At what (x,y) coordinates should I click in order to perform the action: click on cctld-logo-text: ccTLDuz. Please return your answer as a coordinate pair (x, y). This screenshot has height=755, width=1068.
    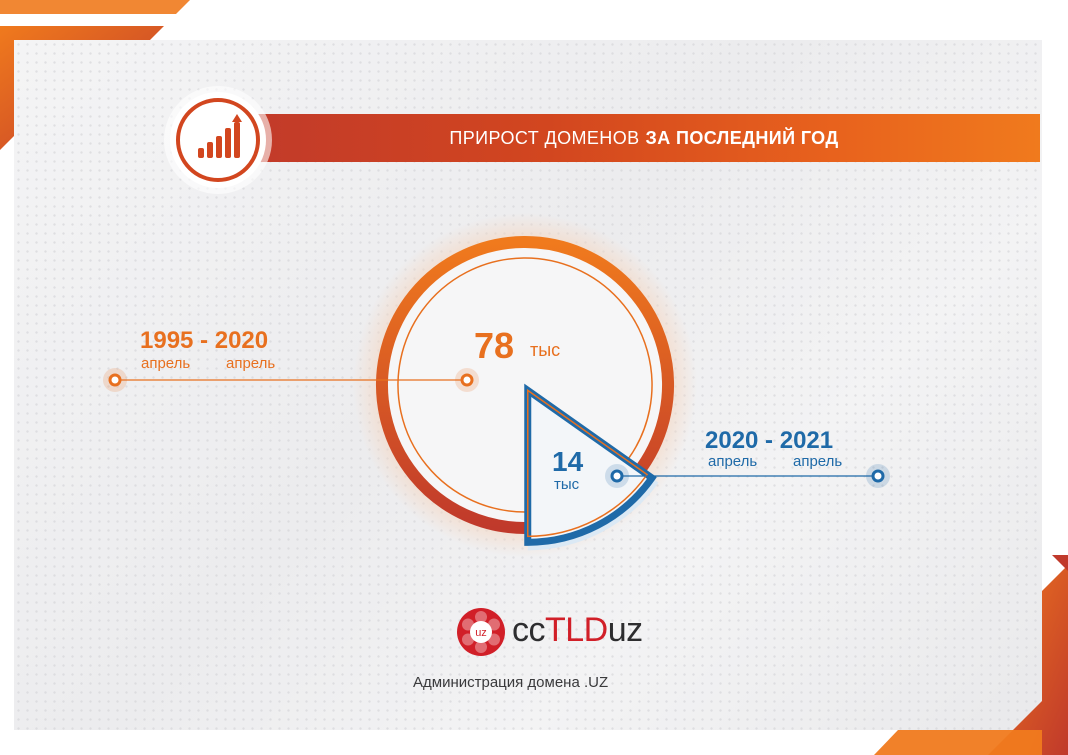
    Looking at the image, I should click on (577, 630).